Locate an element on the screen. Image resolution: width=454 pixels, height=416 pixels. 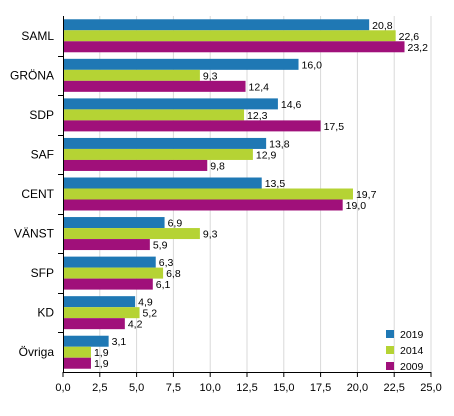
bar-2019-SFP is located at coordinates (109, 262).